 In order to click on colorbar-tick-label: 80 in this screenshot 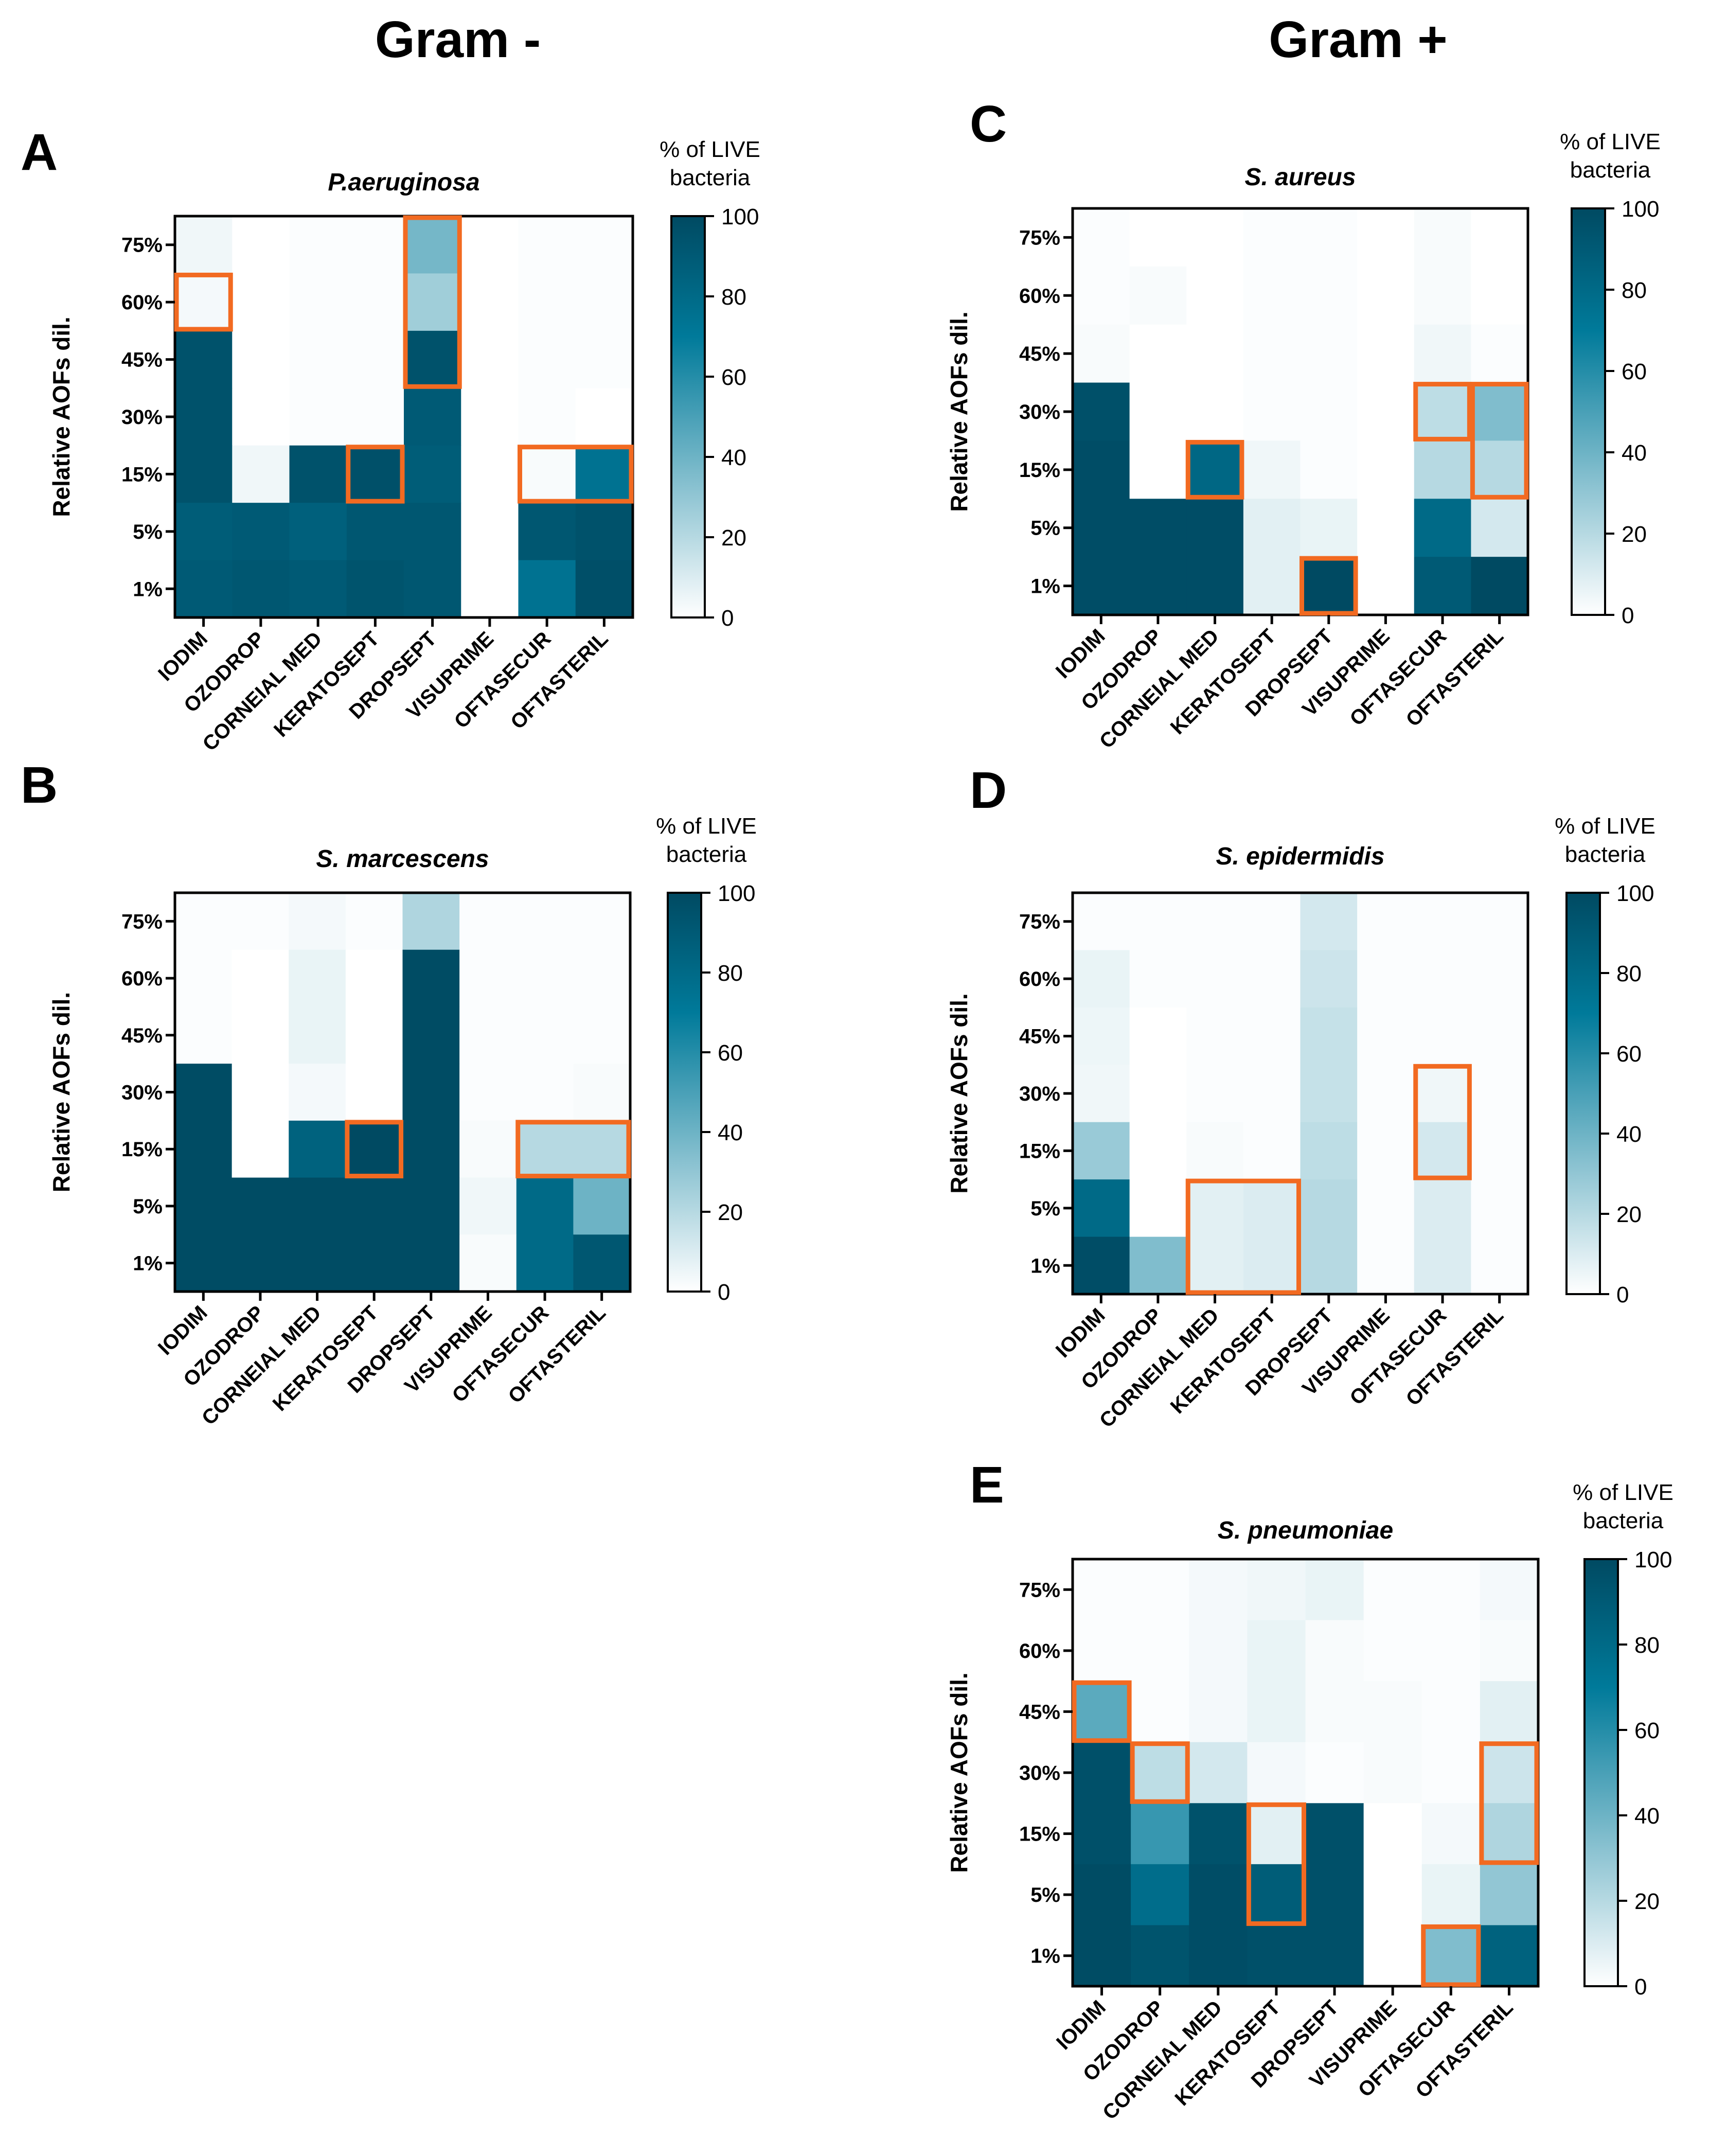, I will do `click(733, 297)`.